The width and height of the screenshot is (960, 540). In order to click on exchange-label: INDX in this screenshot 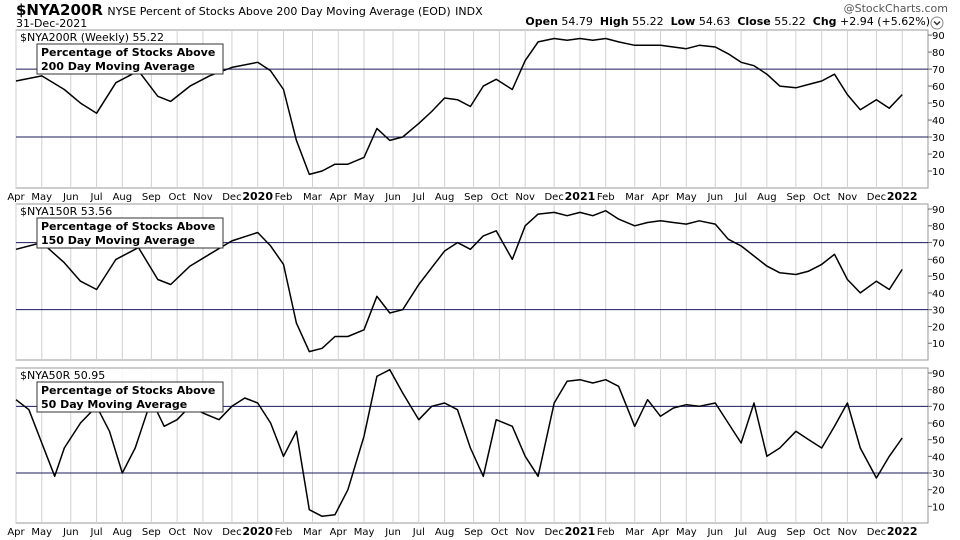, I will do `click(469, 11)`.